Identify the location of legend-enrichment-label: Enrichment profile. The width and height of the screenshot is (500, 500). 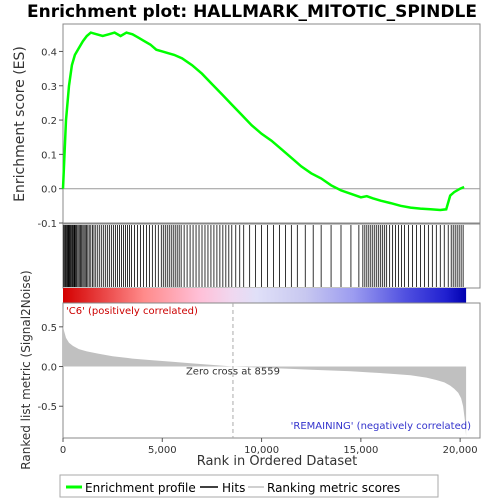
(140, 488).